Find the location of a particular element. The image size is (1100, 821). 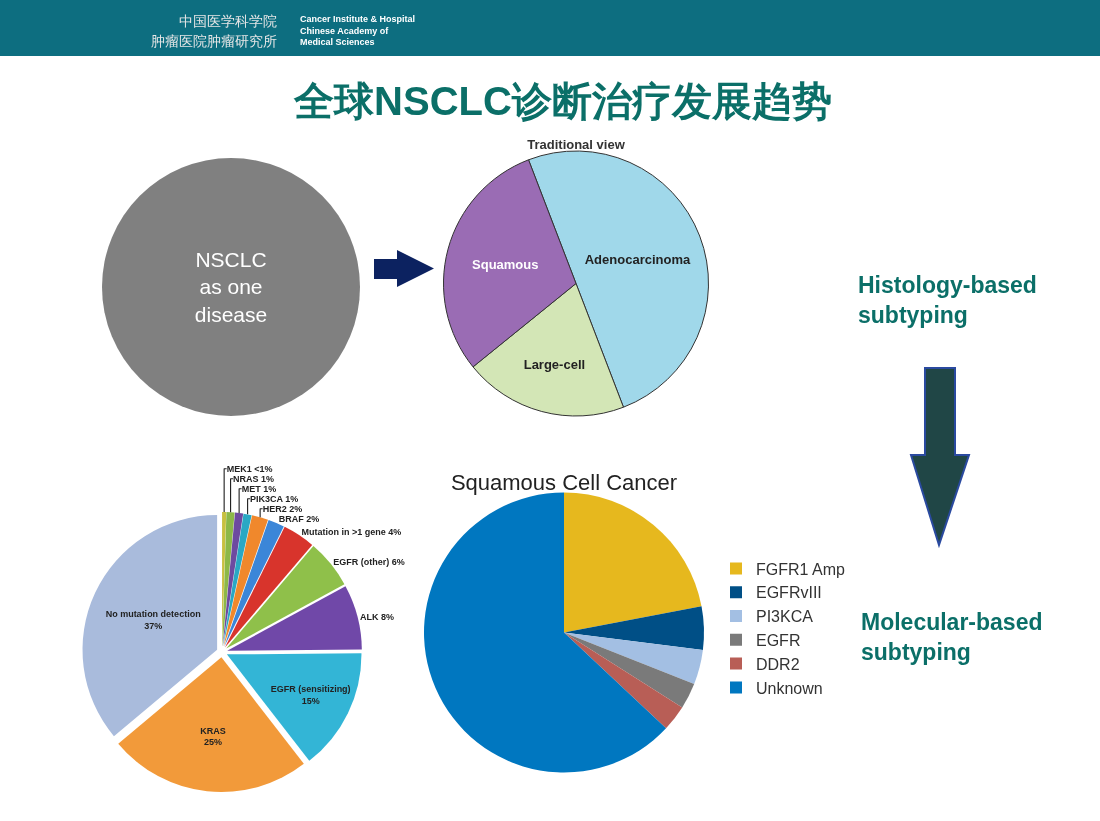

slice-label: KRAS is located at coordinates (213, 730).